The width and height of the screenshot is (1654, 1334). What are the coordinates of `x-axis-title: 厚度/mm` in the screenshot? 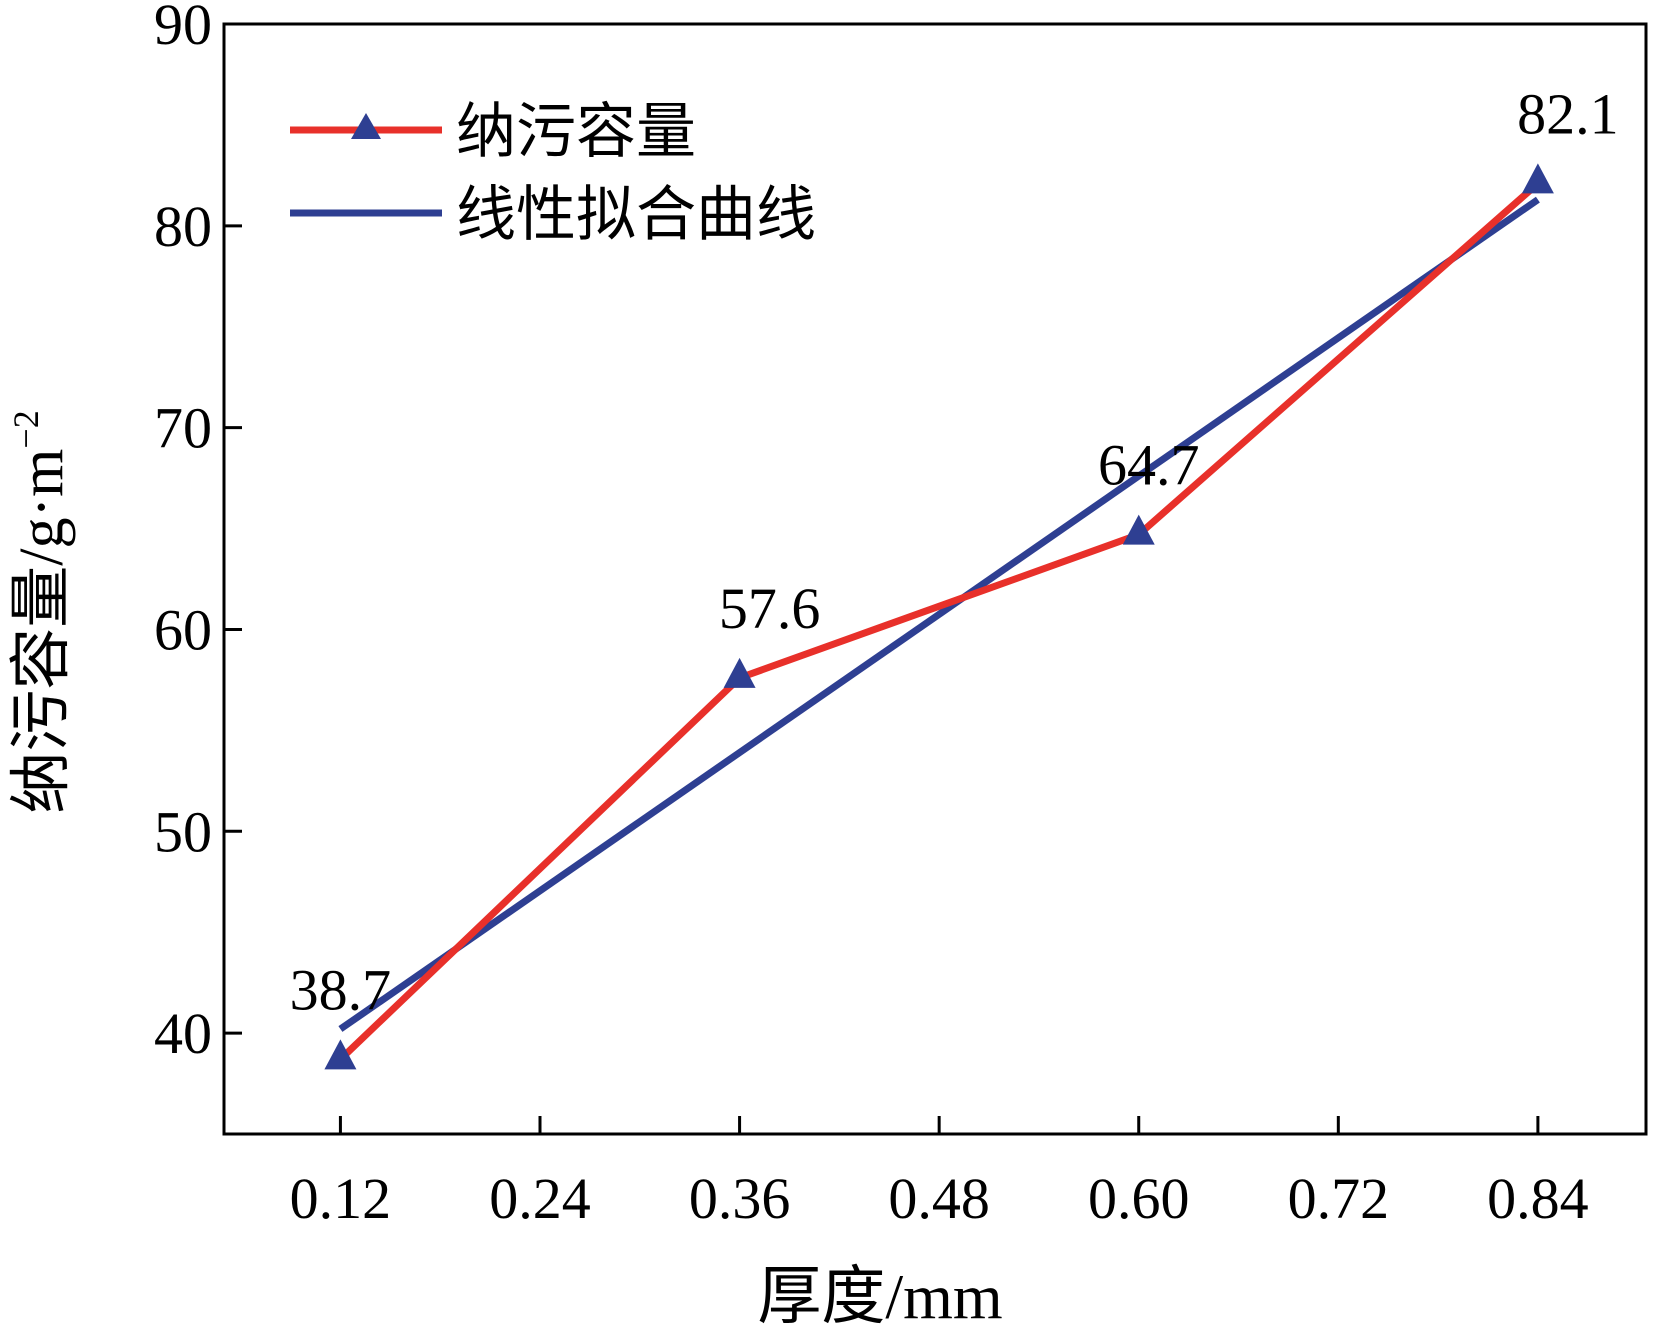 It's located at (879, 1296).